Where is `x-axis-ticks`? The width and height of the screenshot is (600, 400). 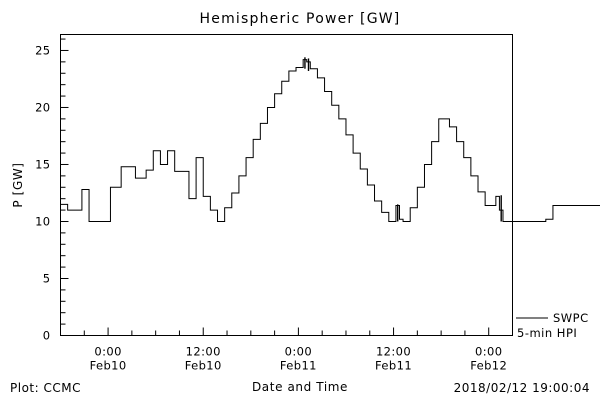
x-axis-ticks is located at coordinates (286, 331).